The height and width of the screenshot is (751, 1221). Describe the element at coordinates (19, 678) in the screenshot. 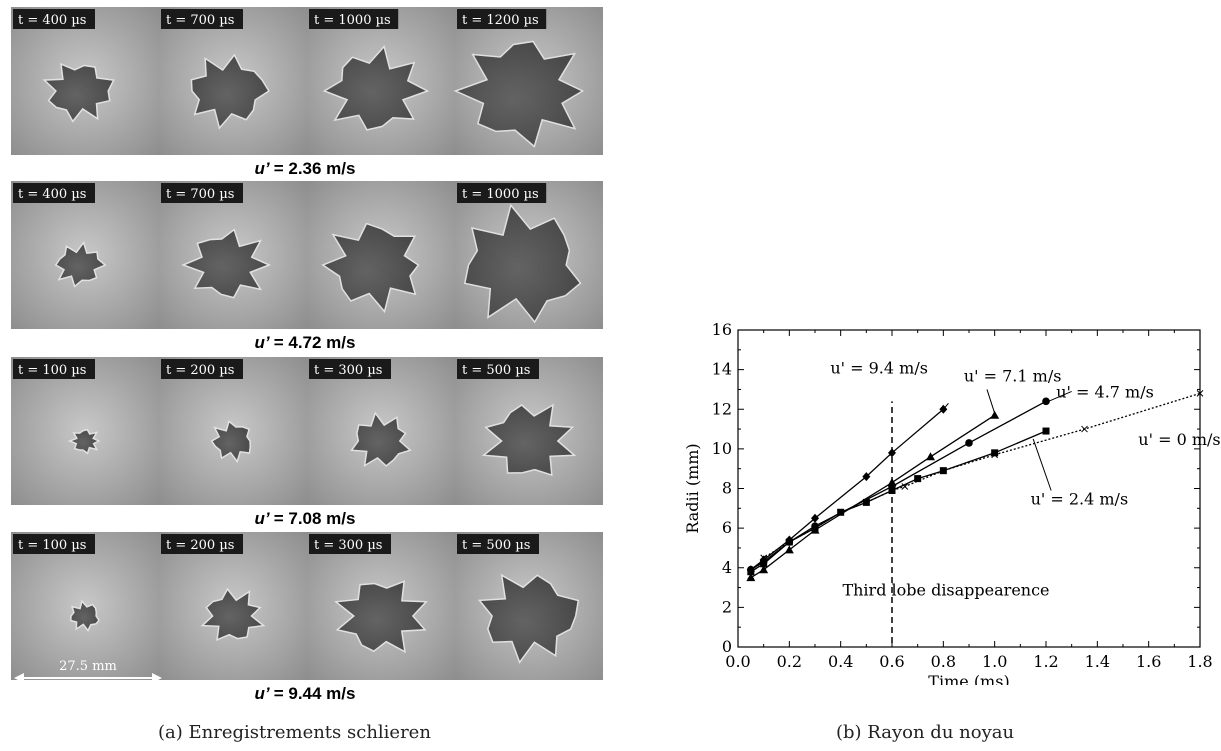

I see `scale-arrow-left` at that location.